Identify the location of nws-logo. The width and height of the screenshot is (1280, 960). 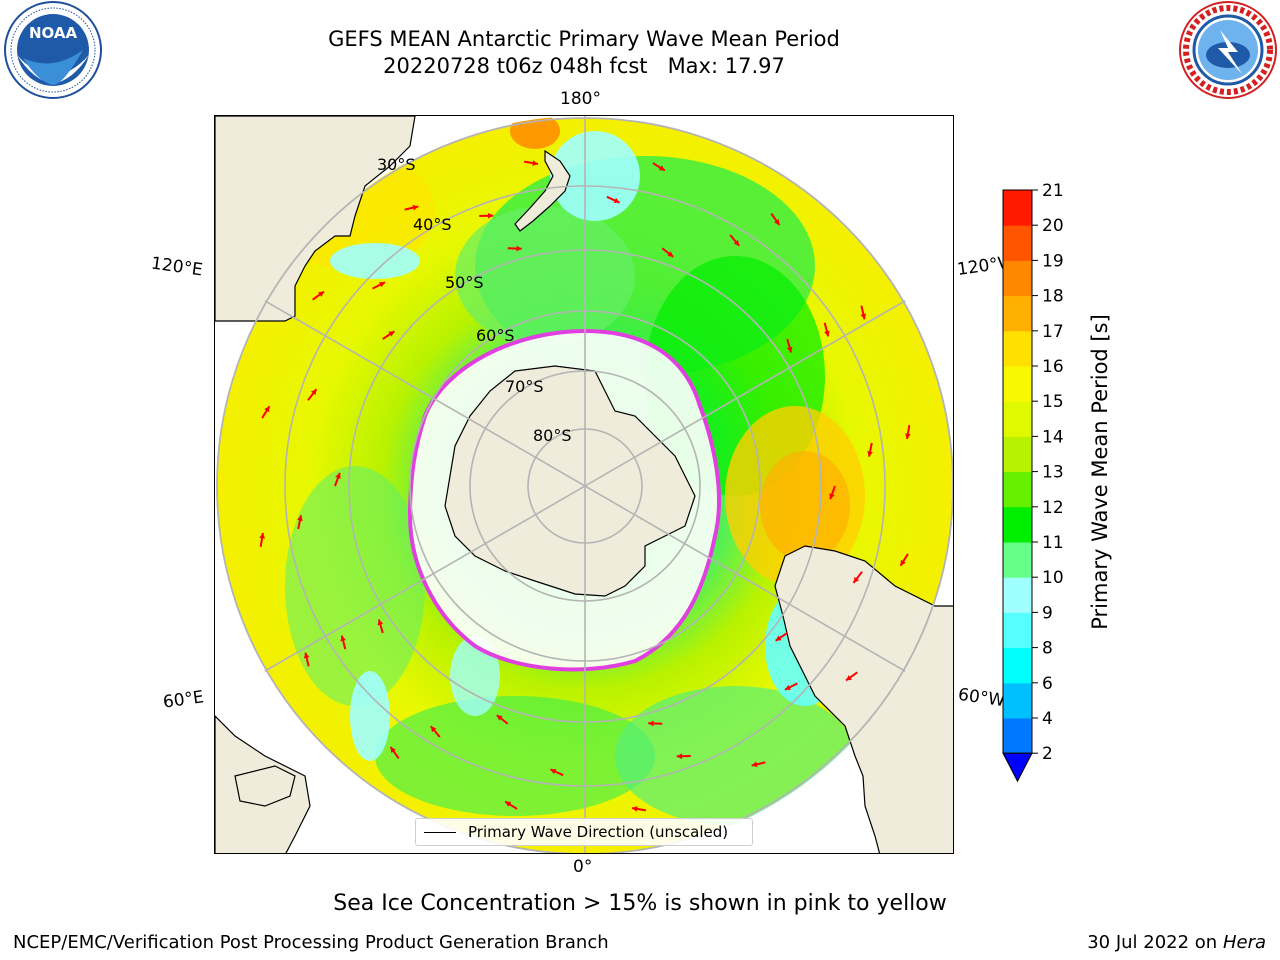
(1228, 50).